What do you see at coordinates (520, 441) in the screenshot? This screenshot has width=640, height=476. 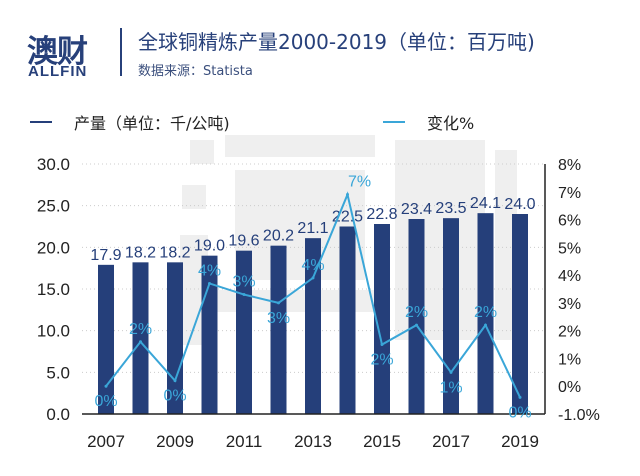 I see `x-tick-label: 2019` at bounding box center [520, 441].